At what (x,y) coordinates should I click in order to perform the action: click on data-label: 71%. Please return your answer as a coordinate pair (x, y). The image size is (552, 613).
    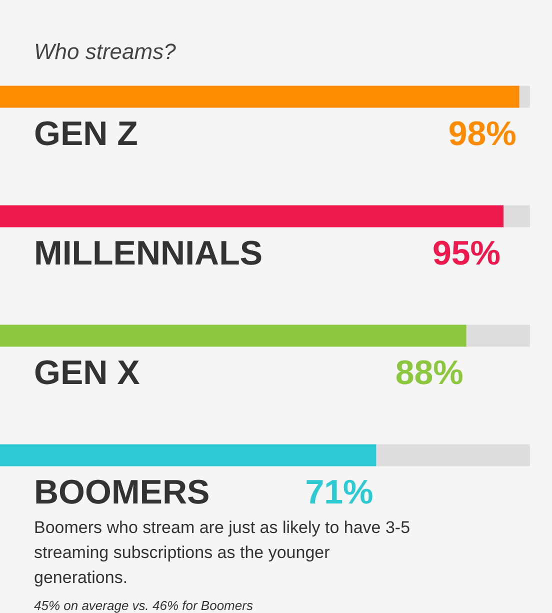
    Looking at the image, I should click on (339, 492).